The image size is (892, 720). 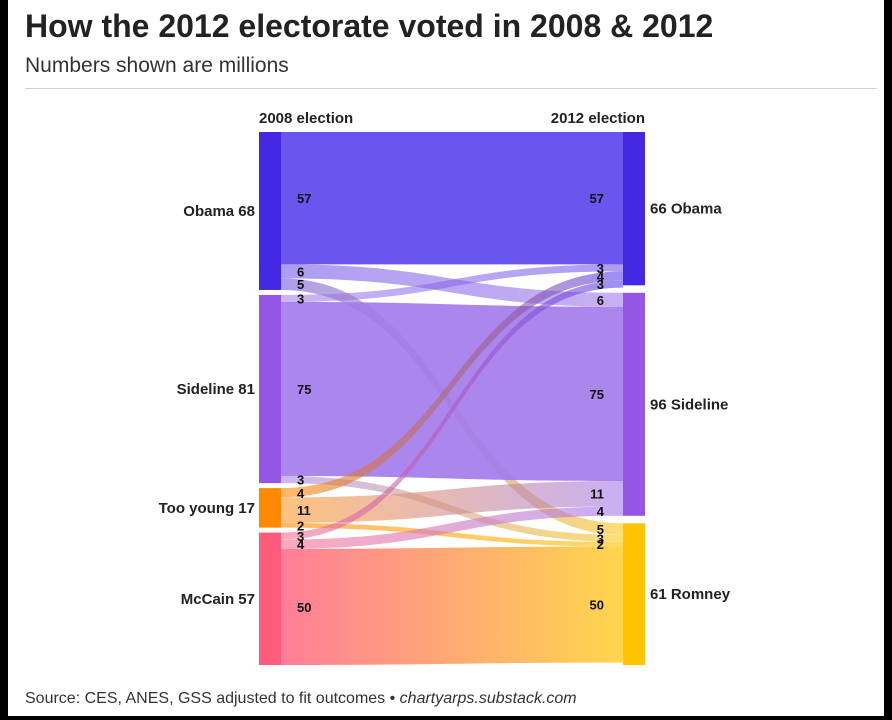 What do you see at coordinates (216, 389) in the screenshot?
I see `node-label-sideline08: Sideline 81` at bounding box center [216, 389].